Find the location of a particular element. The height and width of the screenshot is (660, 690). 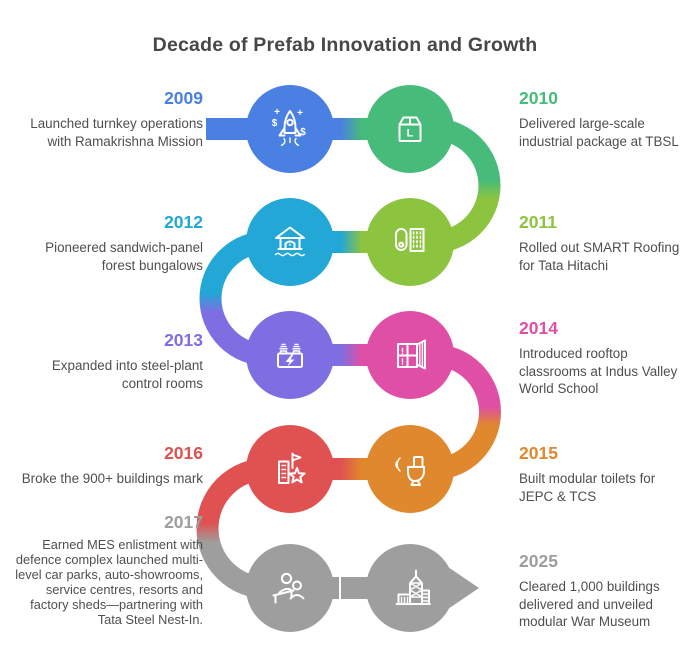

svg-text: L is located at coordinates (410, 134).